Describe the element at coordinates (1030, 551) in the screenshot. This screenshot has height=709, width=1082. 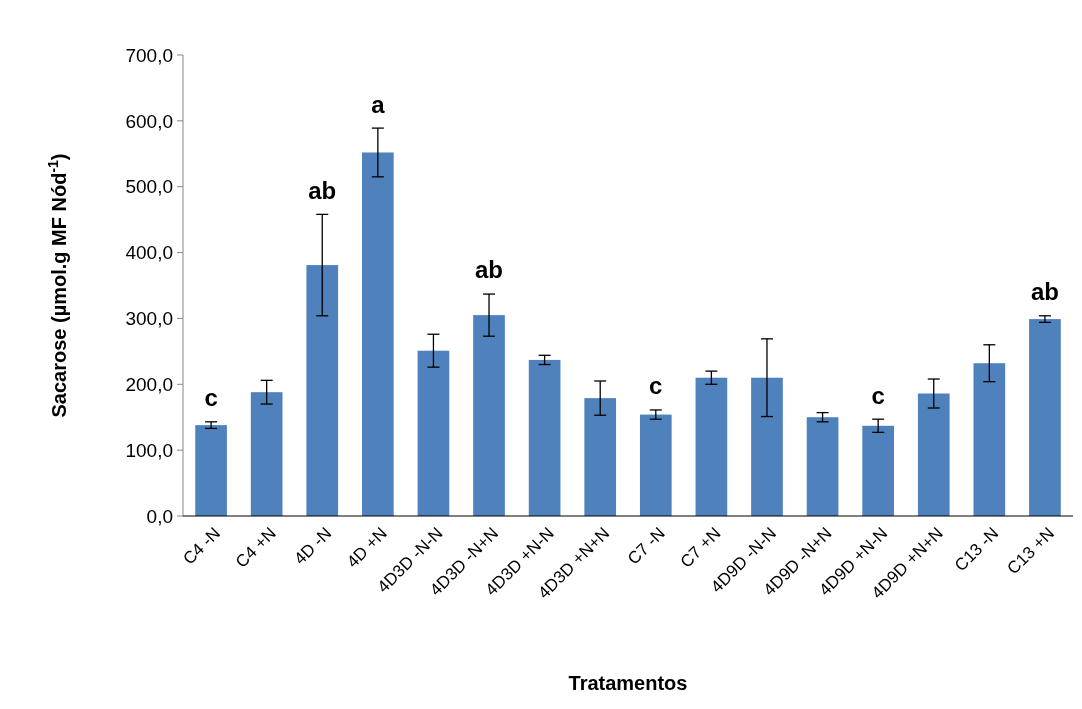
I see `x-tick-label: C13 +N` at that location.